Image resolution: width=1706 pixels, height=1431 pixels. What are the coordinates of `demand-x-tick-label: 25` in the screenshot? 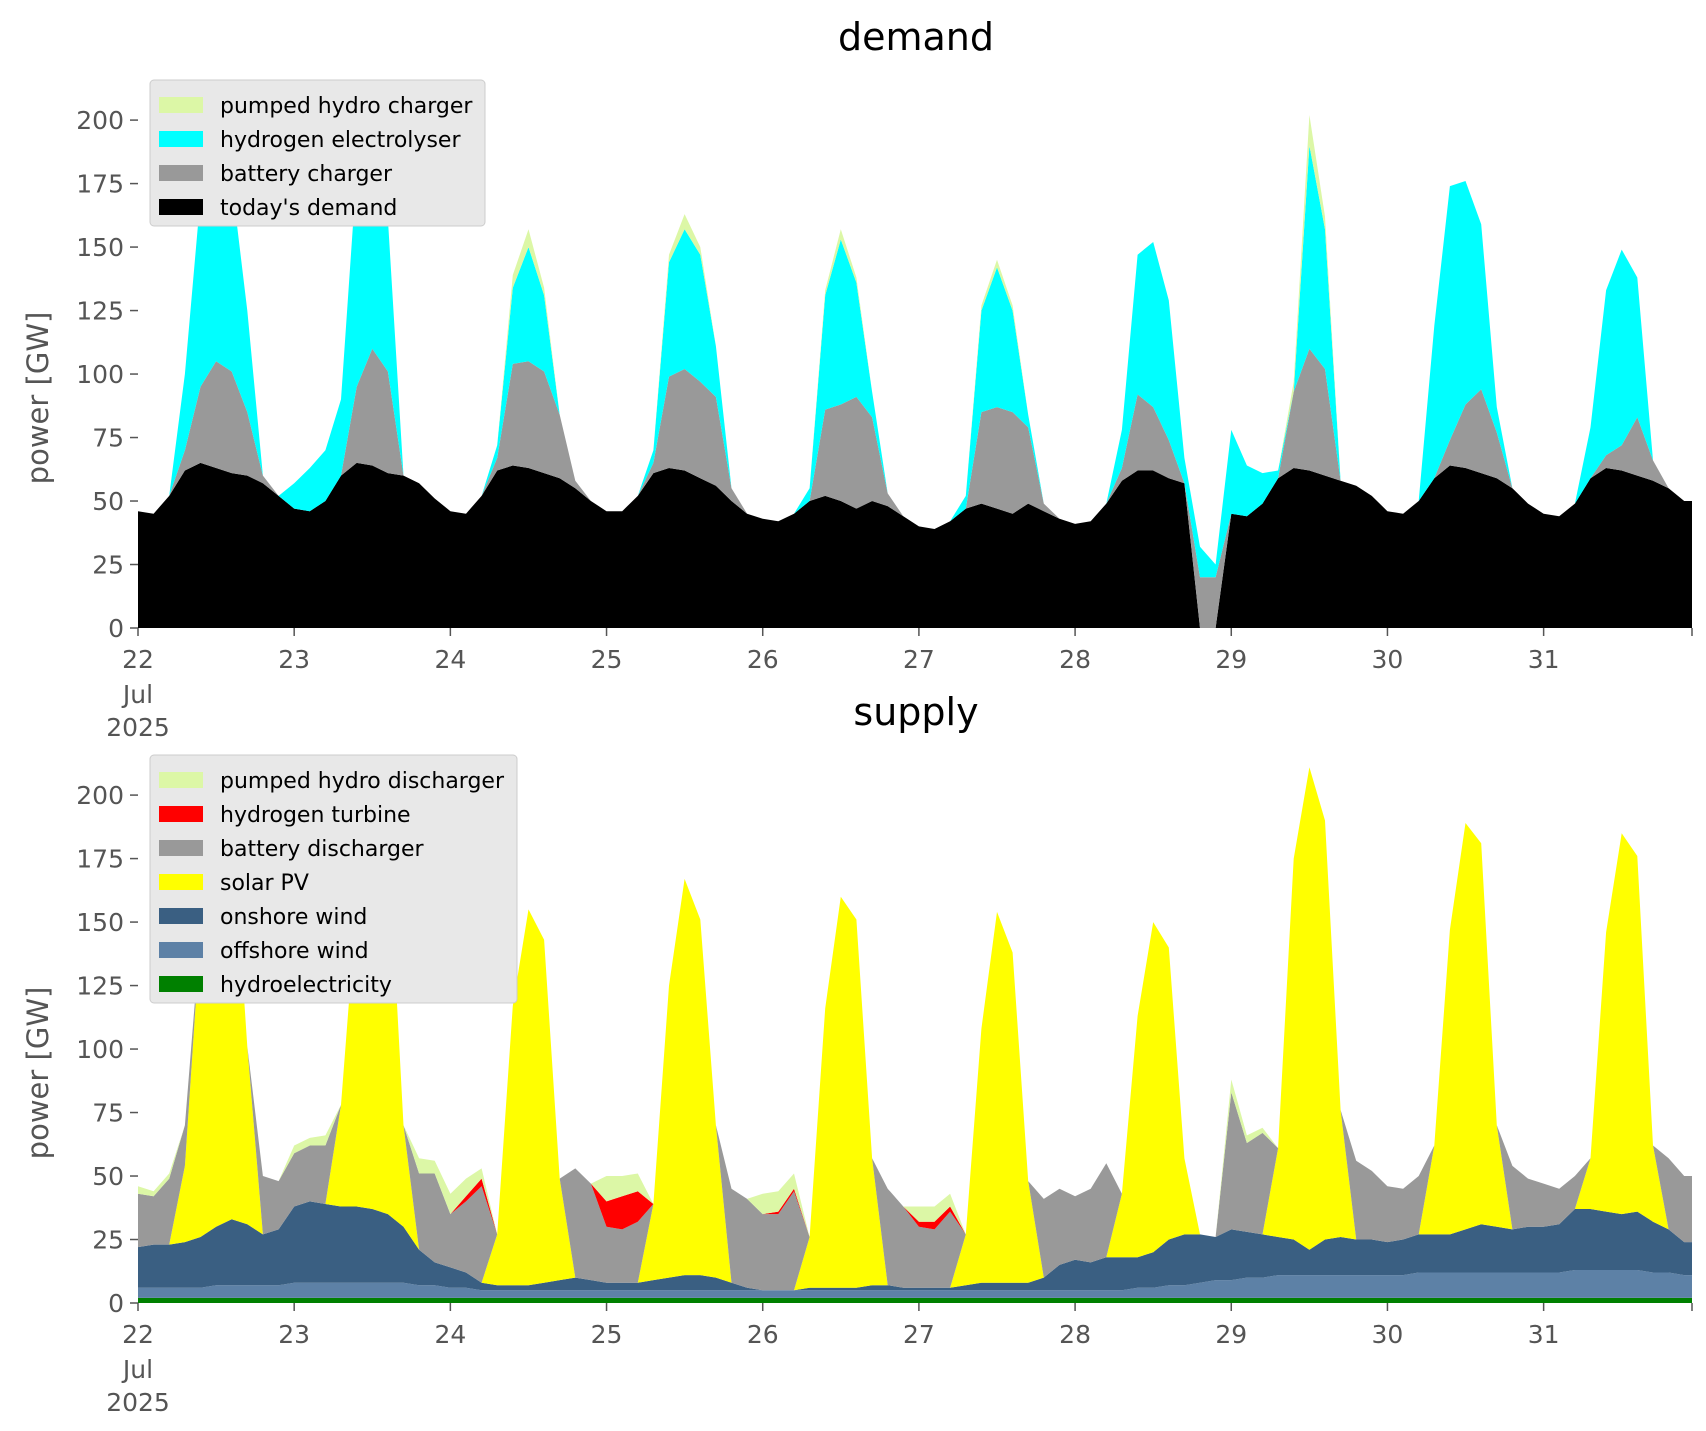 It's located at (607, 659).